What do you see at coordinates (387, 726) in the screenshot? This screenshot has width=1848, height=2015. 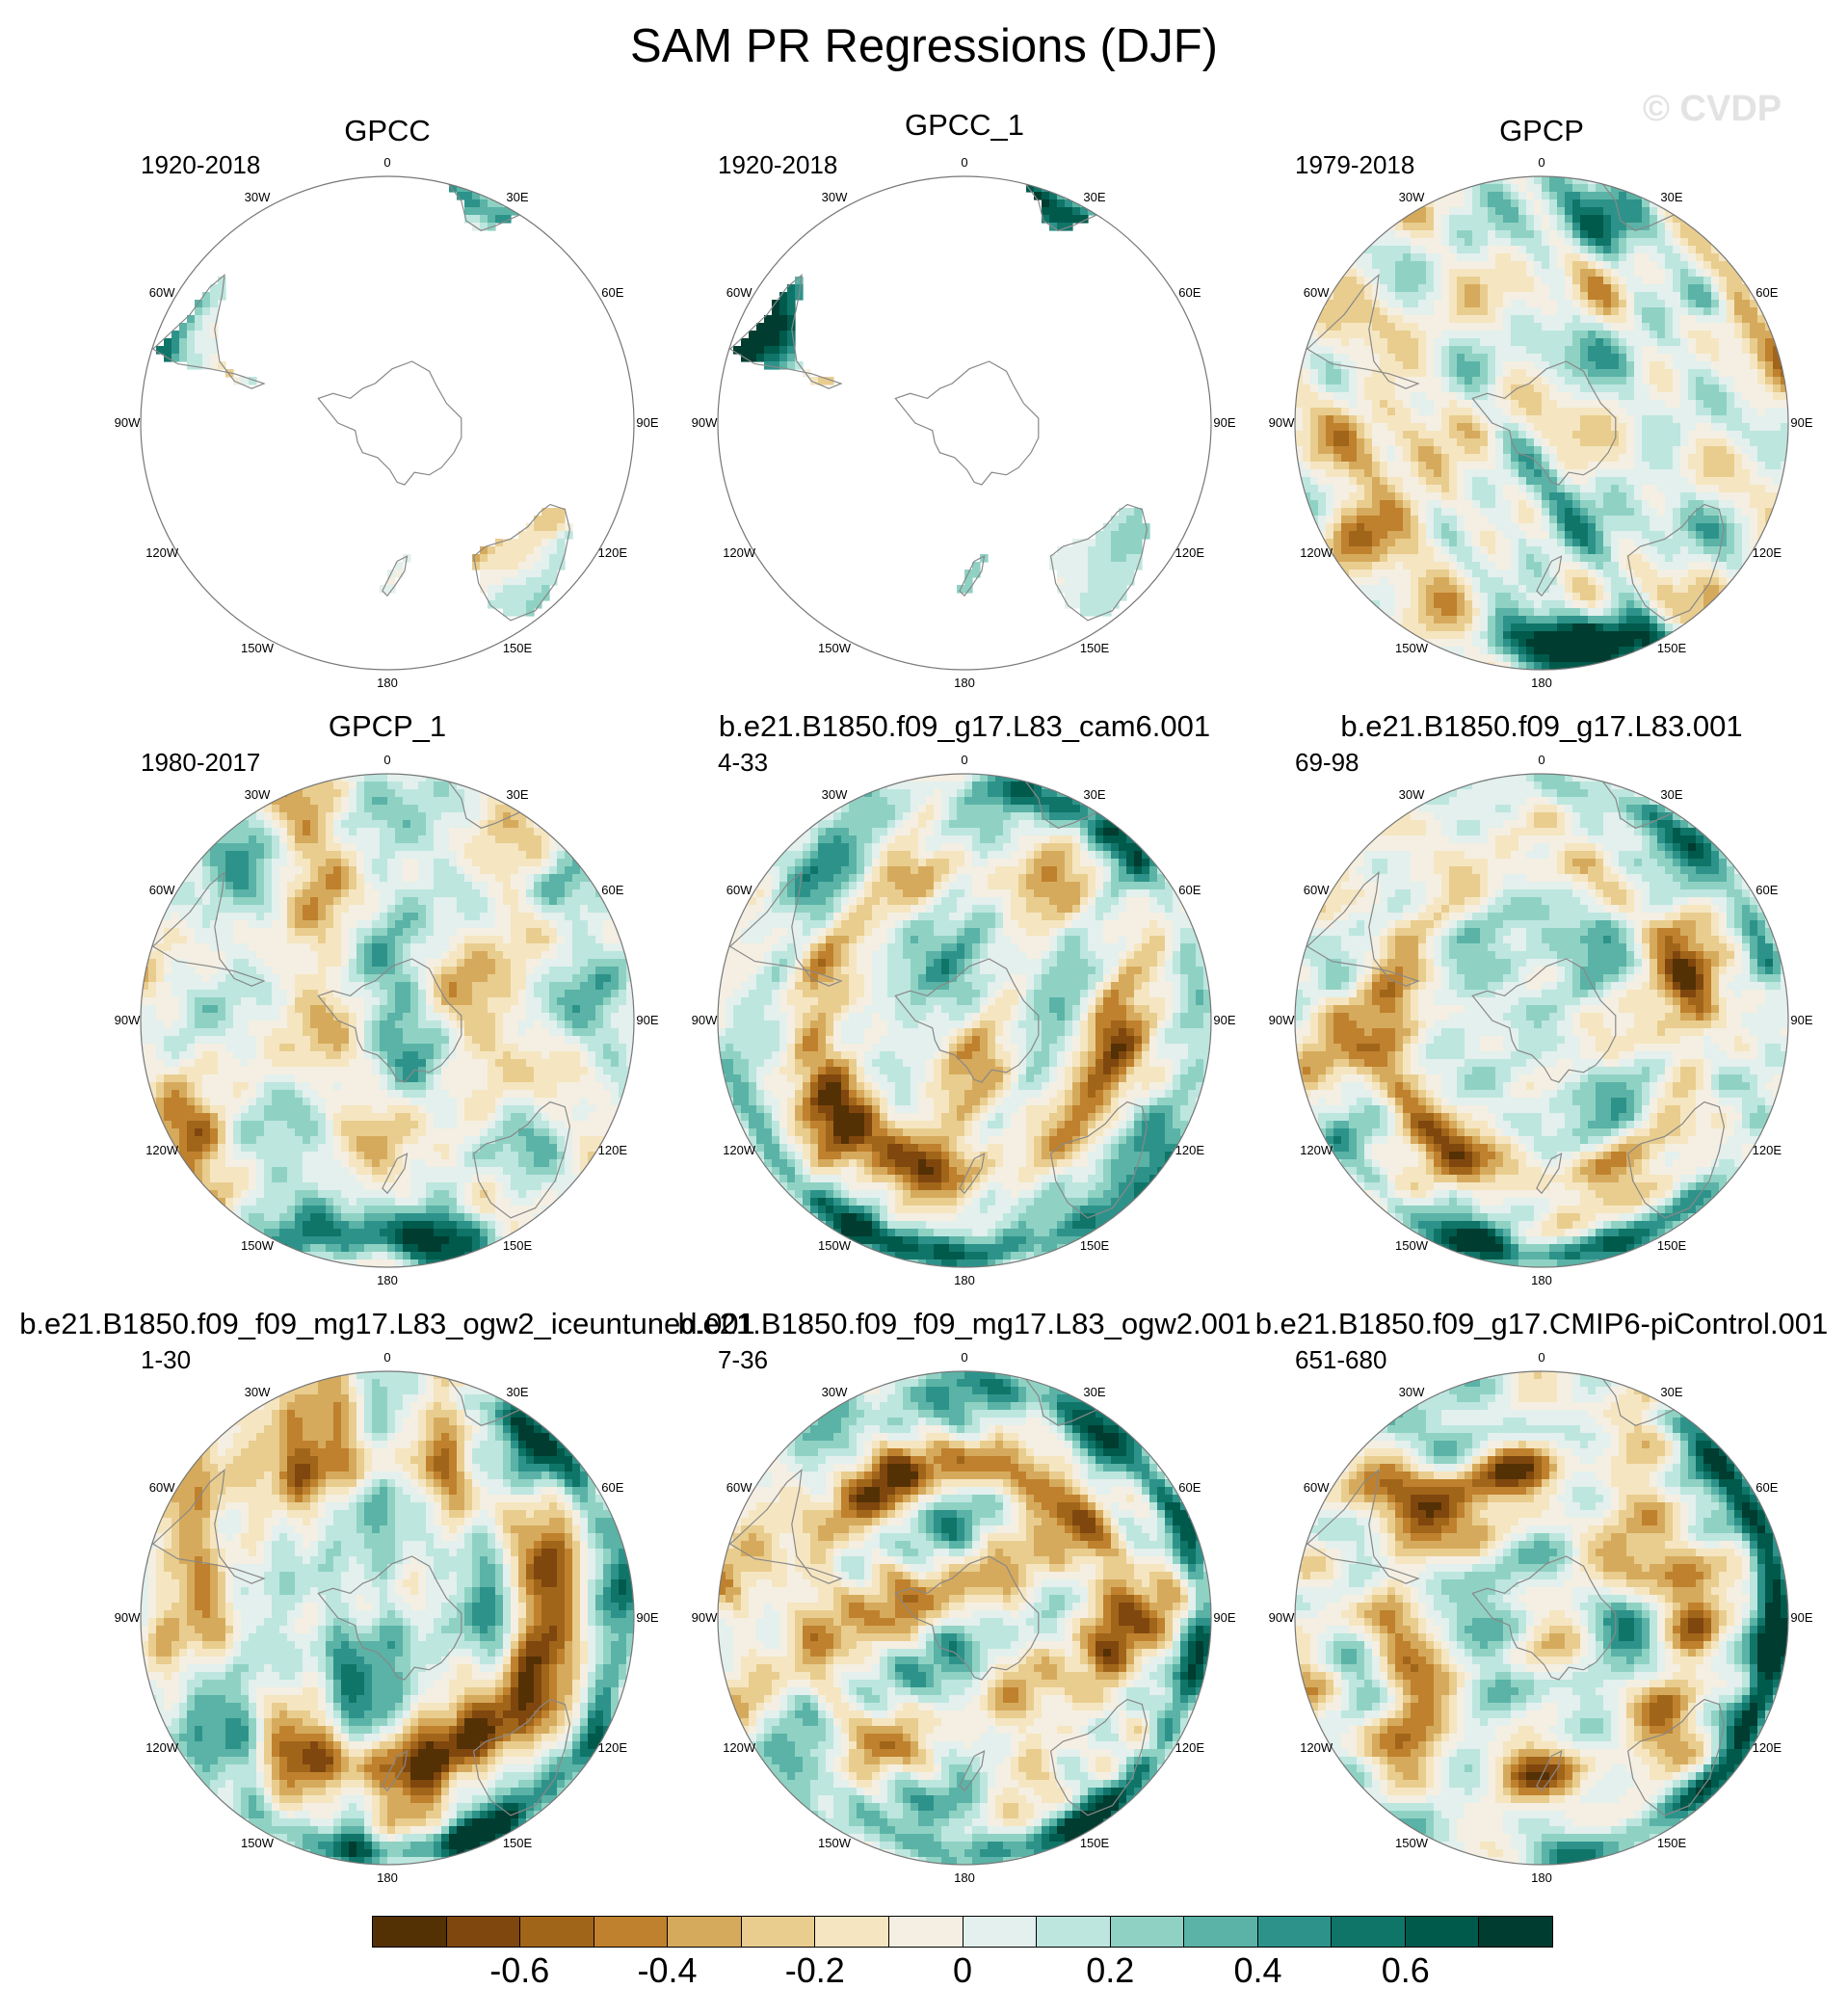 I see `panel-title: GPCP_1` at bounding box center [387, 726].